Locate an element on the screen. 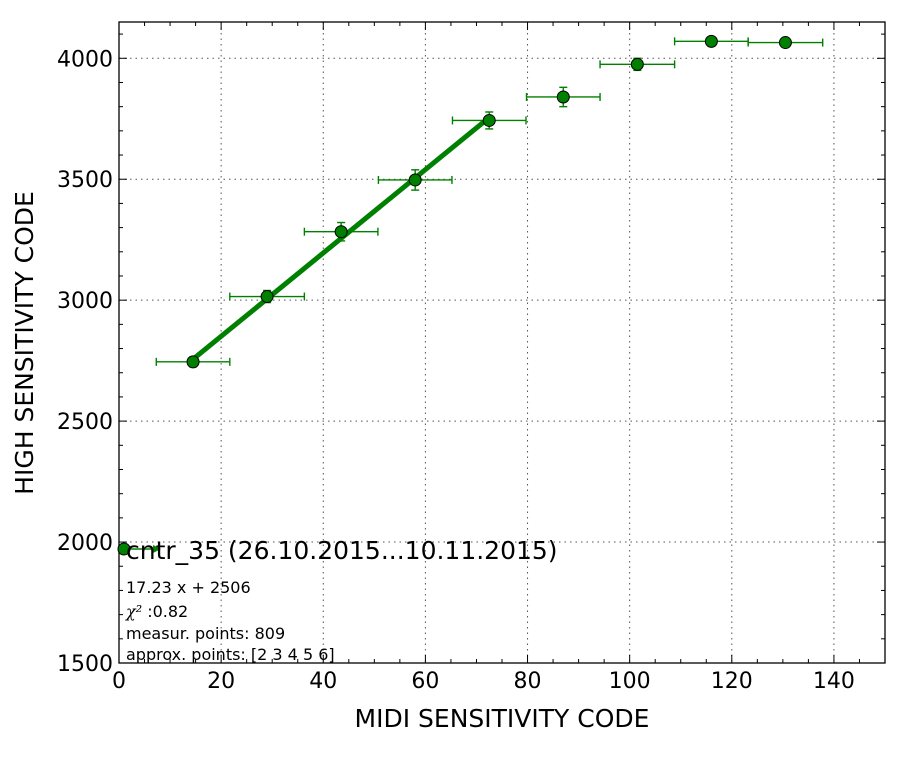 The height and width of the screenshot is (762, 912). x-tick-label: 0 is located at coordinates (119, 681).